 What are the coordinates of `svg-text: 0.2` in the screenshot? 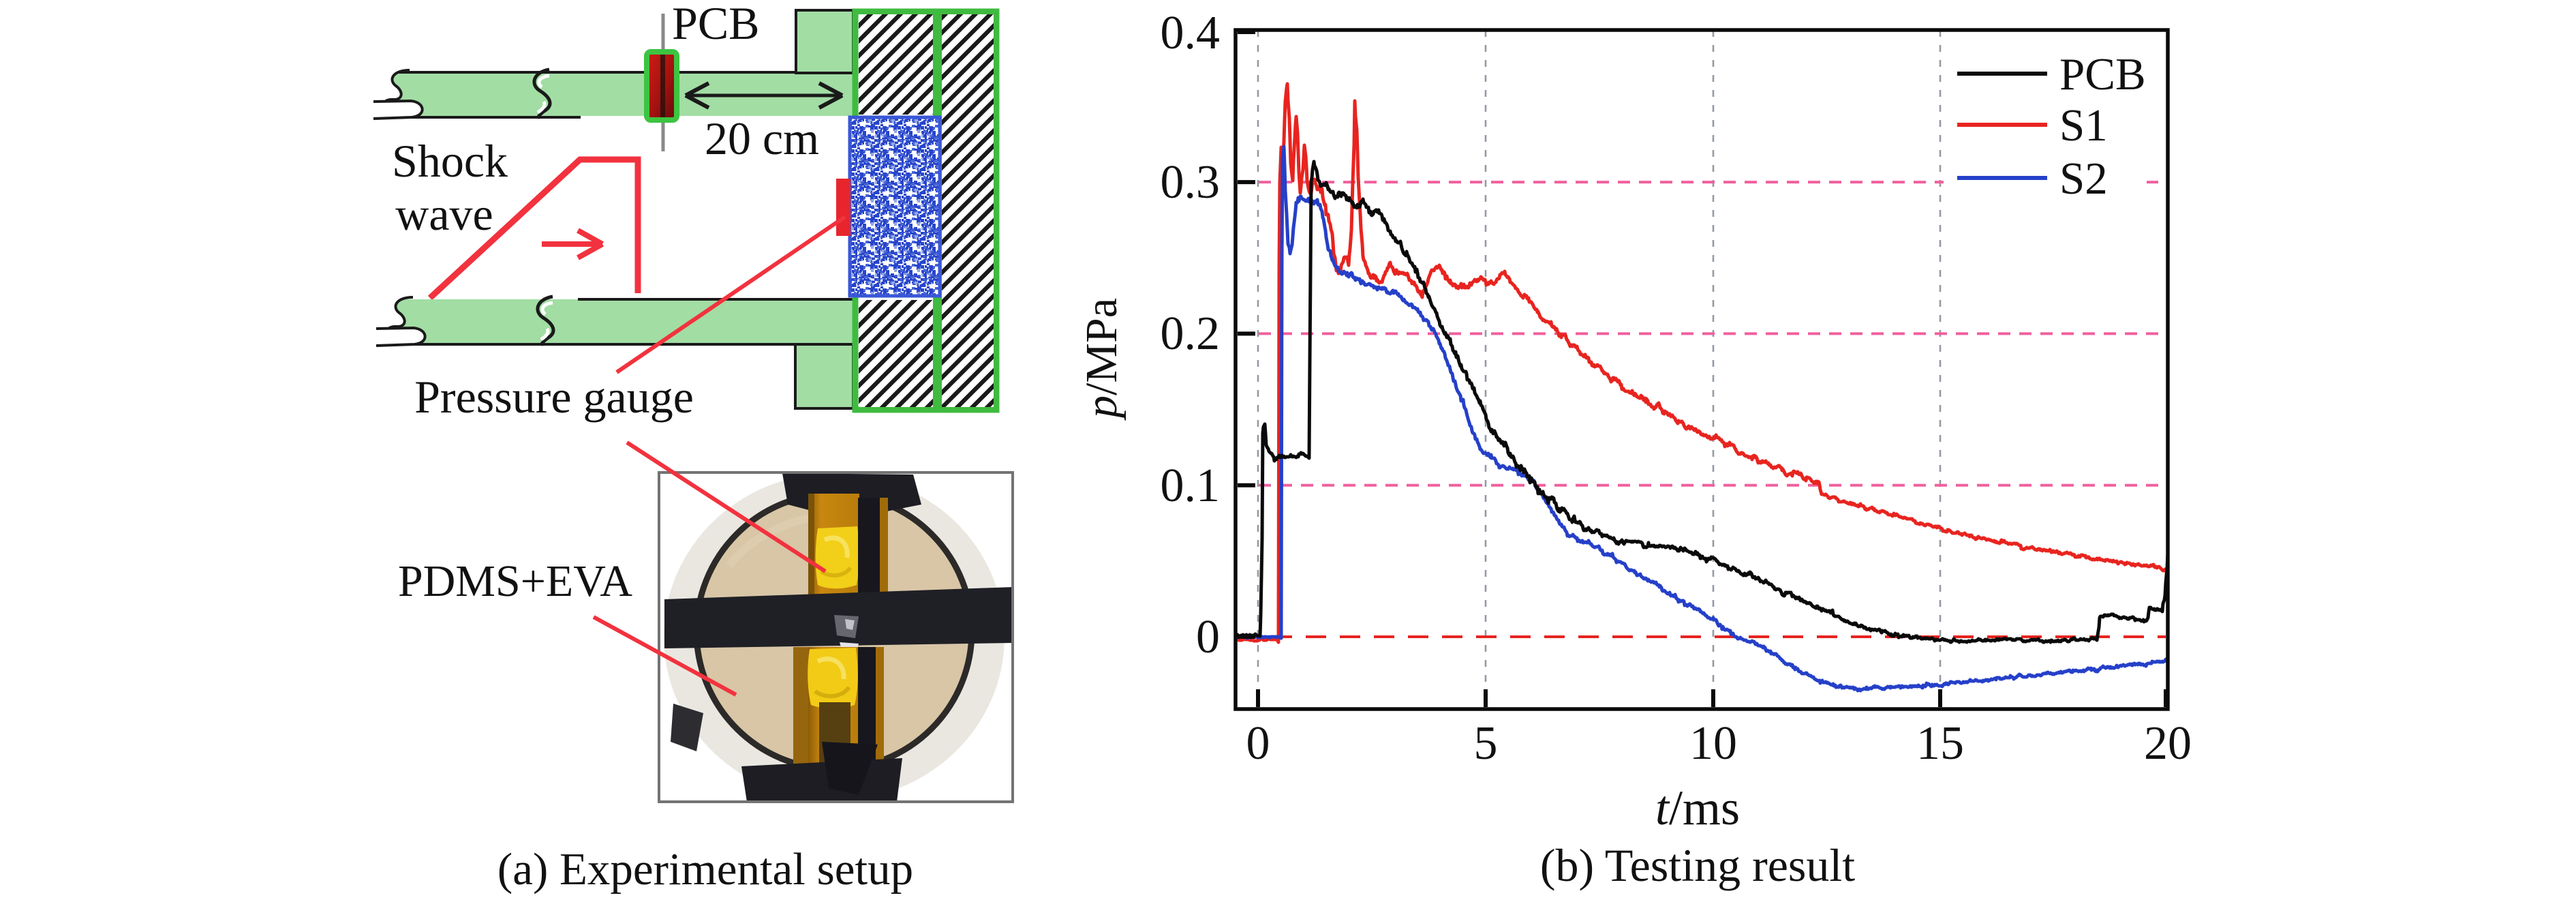 It's located at (1191, 334).